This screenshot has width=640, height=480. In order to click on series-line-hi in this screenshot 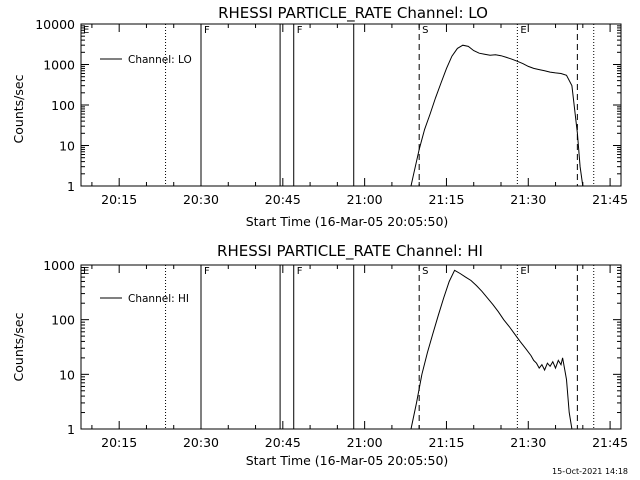, I will do `click(491, 349)`.